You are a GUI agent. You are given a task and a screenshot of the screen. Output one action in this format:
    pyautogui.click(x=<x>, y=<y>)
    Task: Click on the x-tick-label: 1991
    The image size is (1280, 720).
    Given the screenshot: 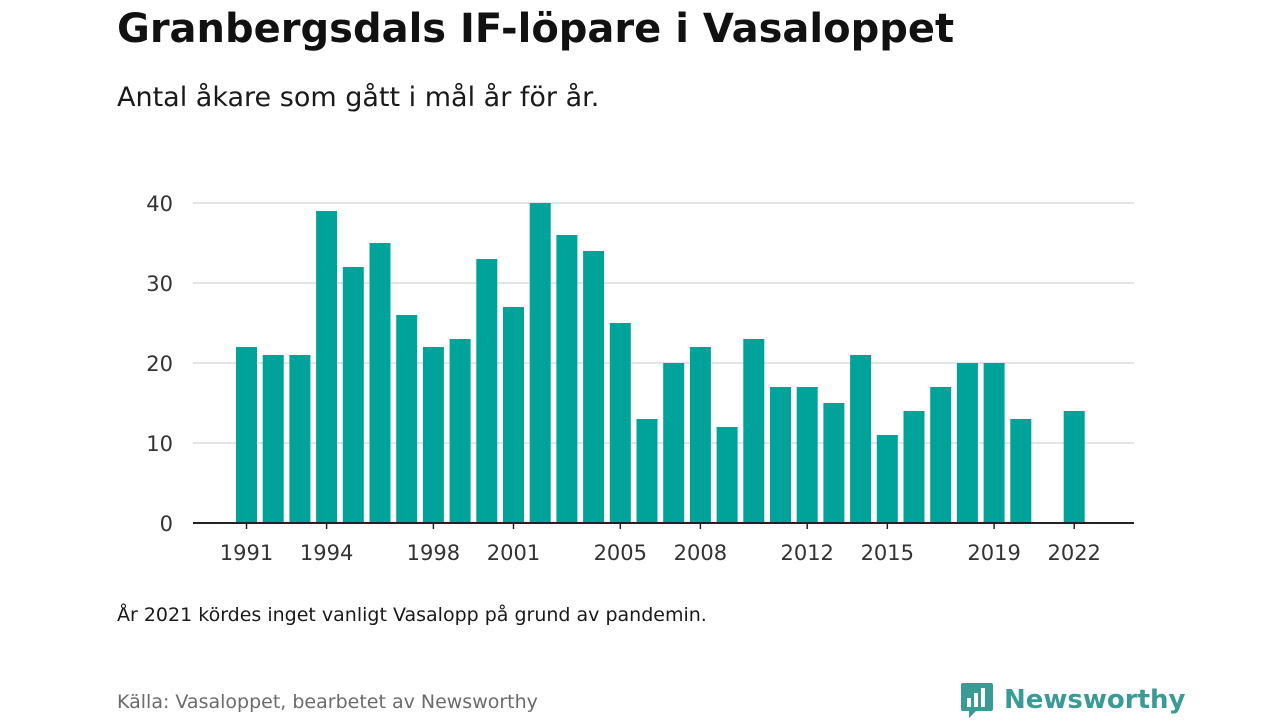 What is the action you would take?
    pyautogui.click(x=246, y=553)
    